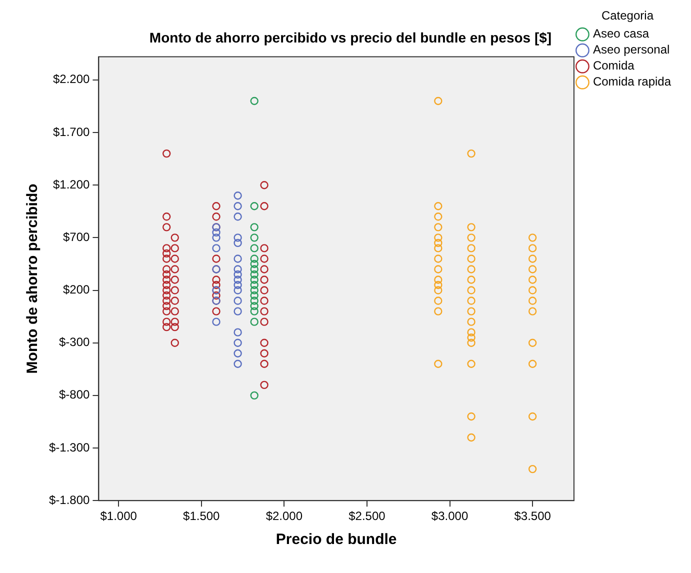  What do you see at coordinates (71, 131) in the screenshot?
I see `y-tick-label: $1.700` at bounding box center [71, 131].